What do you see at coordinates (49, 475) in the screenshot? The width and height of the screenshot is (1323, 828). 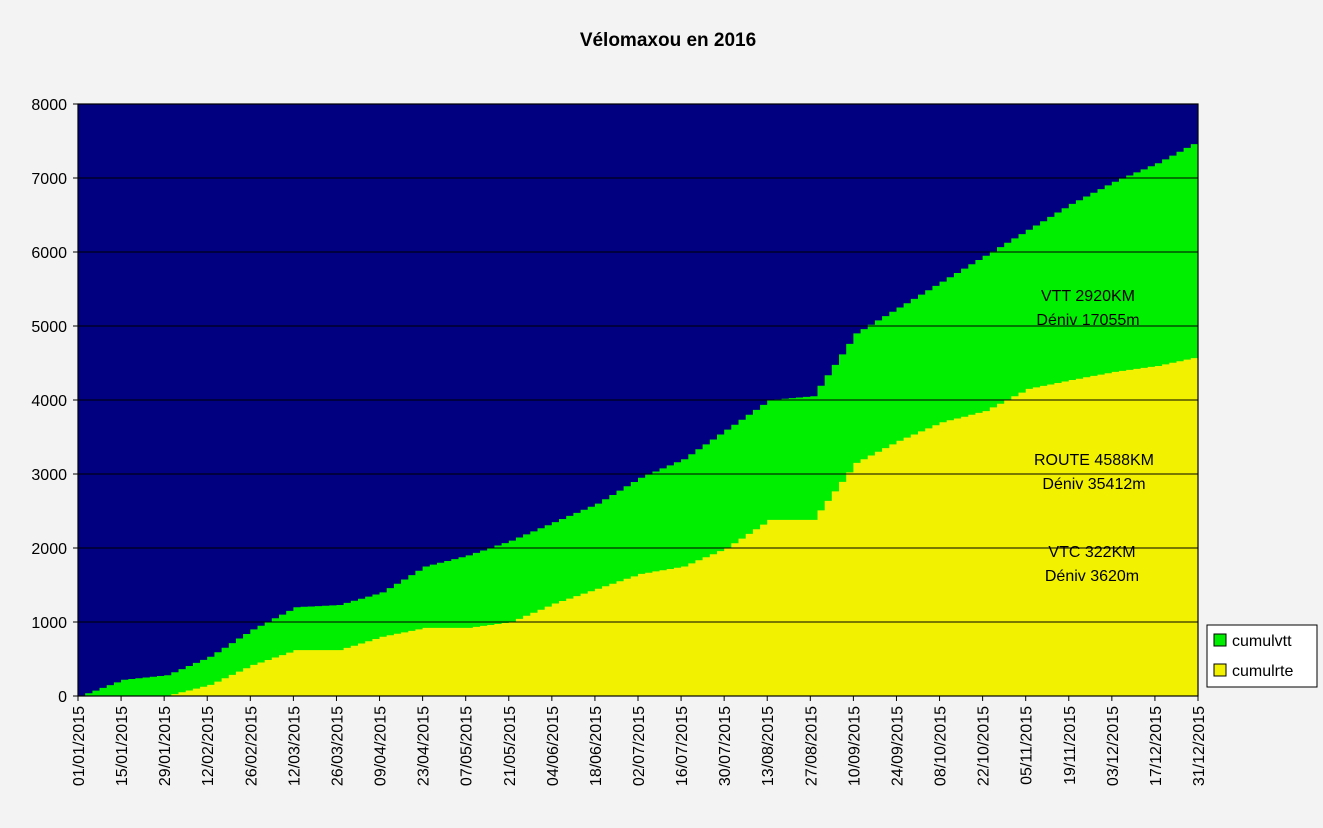 I see `y-tick-label-3000: 3000` at bounding box center [49, 475].